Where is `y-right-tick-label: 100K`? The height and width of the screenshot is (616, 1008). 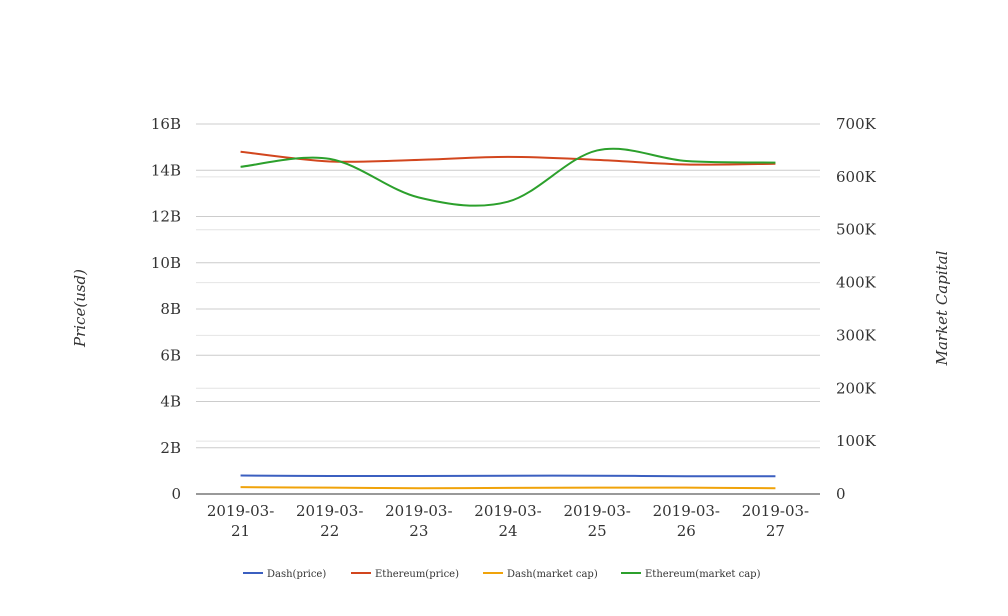 y-right-tick-label: 100K is located at coordinates (856, 441).